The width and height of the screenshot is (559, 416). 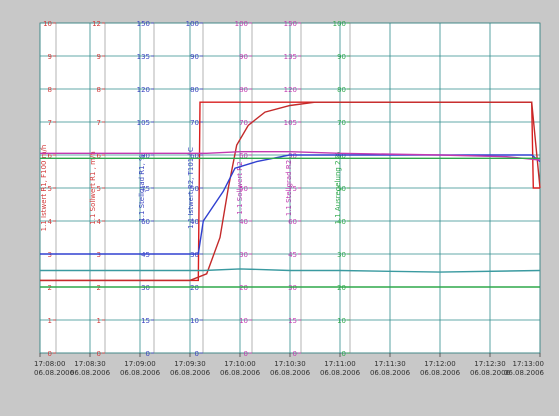 I want to click on x-tick-label: 17:10:30, so click(x=289, y=364).